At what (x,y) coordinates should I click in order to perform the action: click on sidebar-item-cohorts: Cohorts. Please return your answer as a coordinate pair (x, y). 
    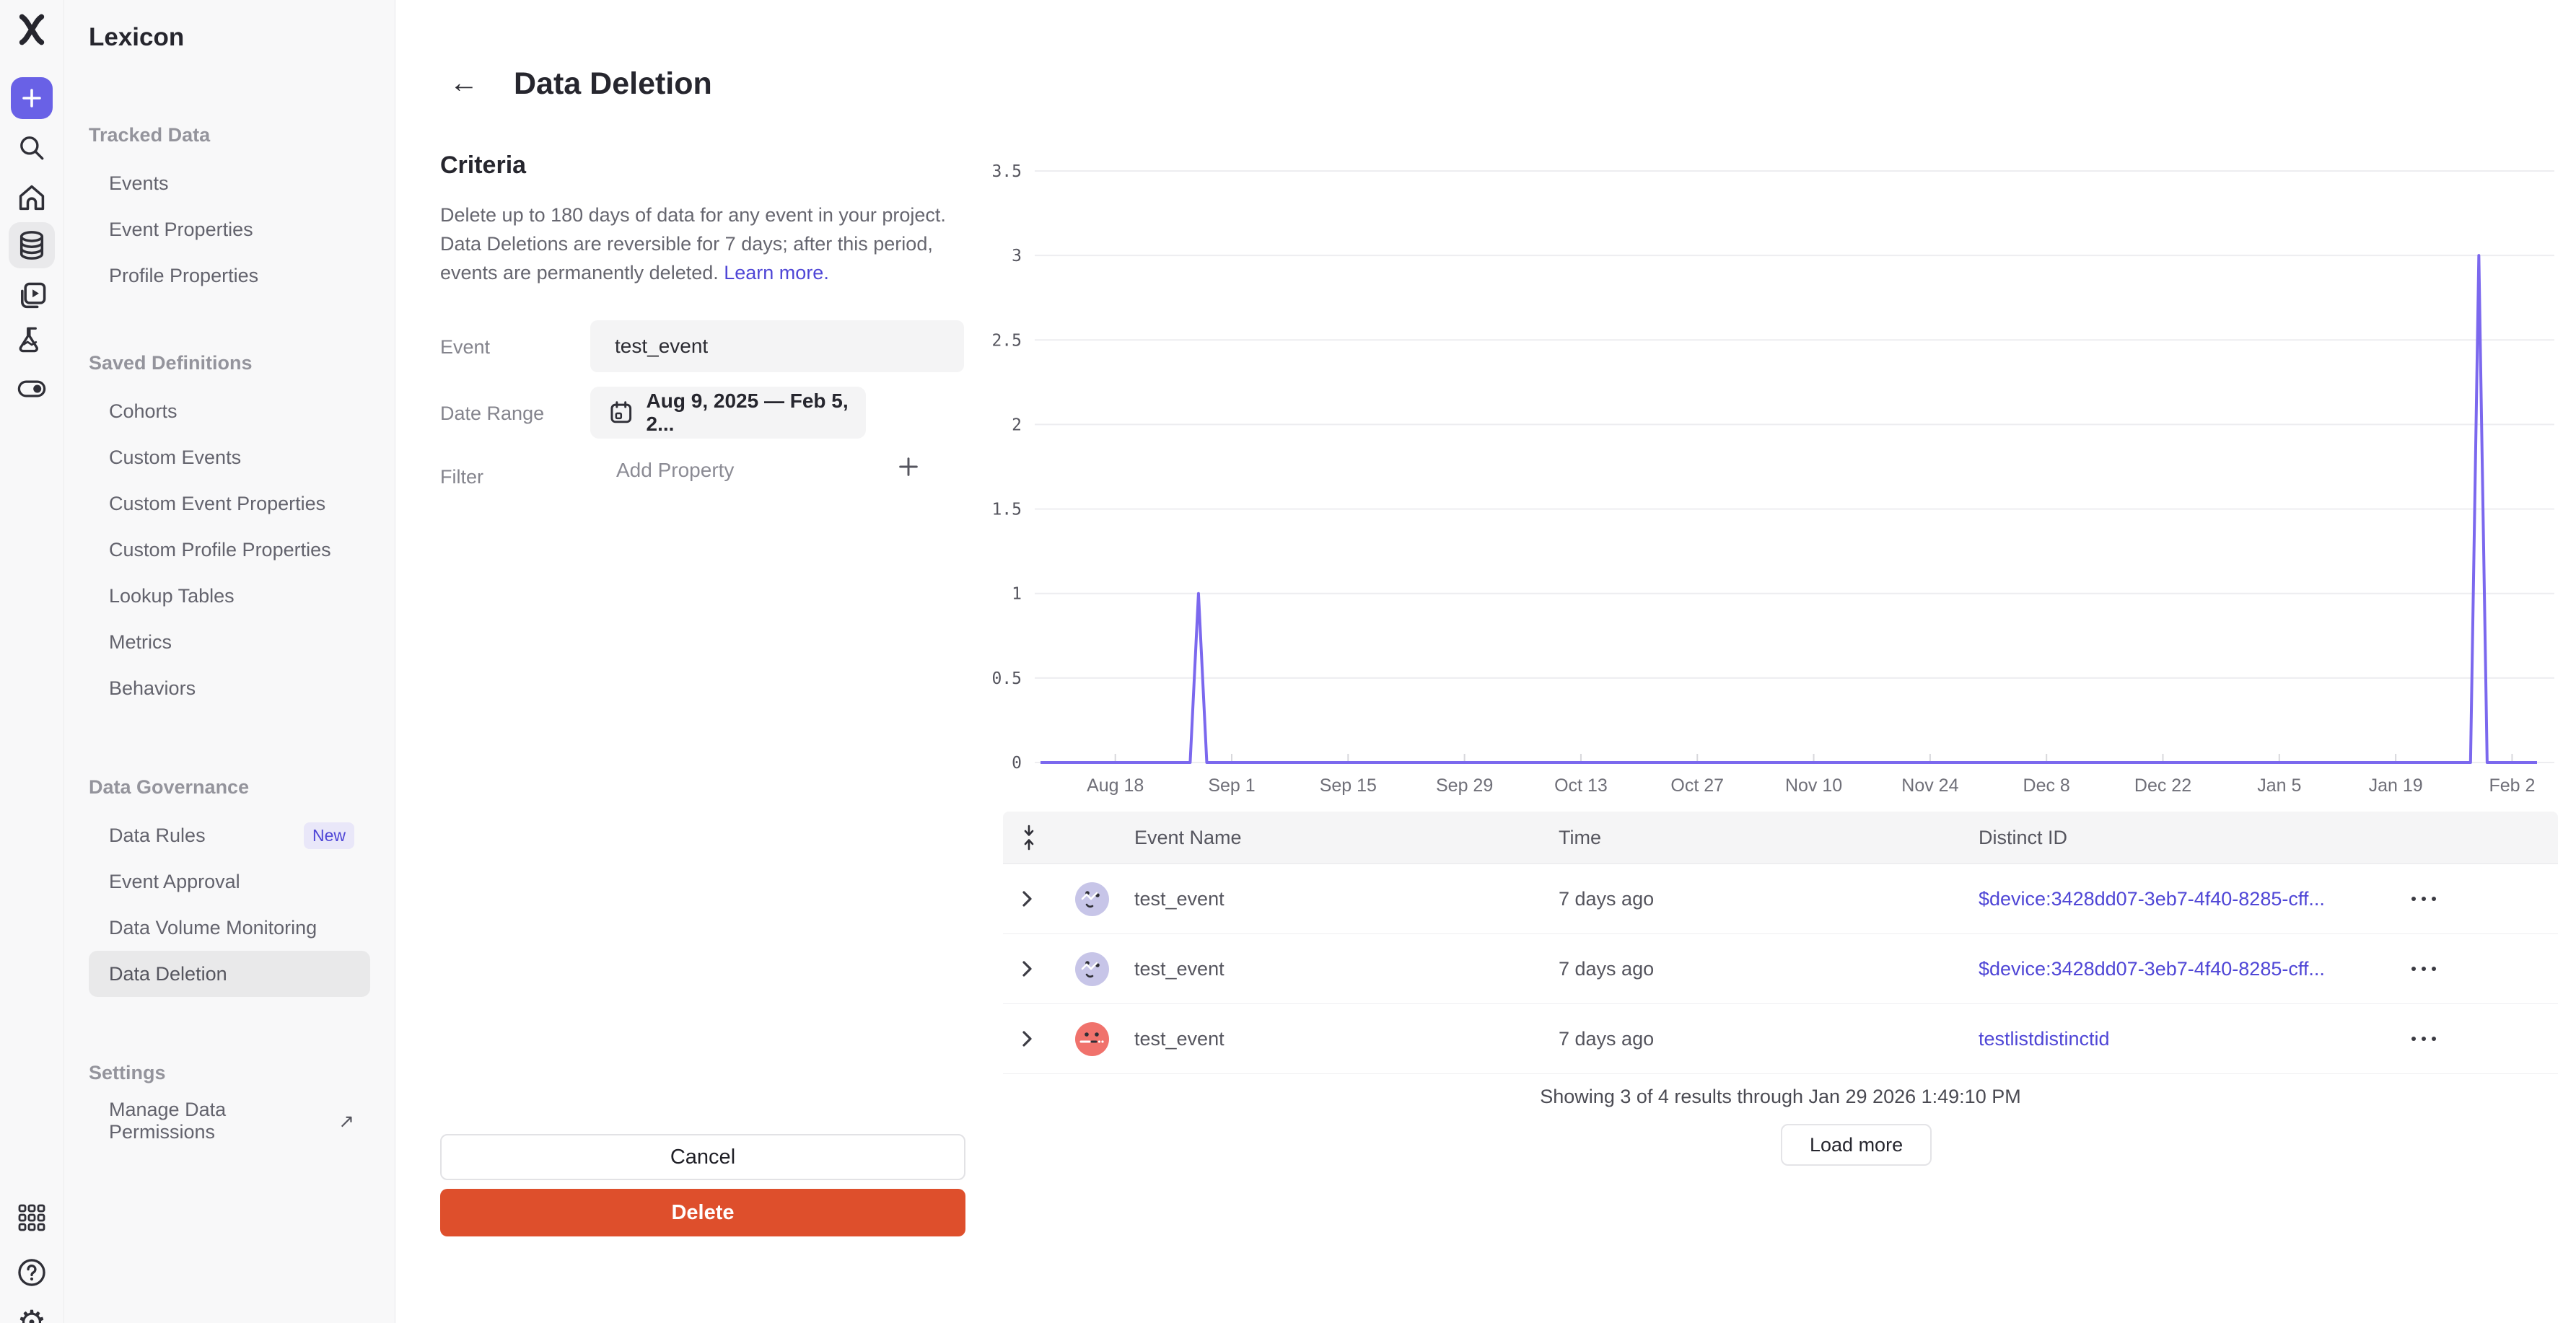
    Looking at the image, I should click on (143, 411).